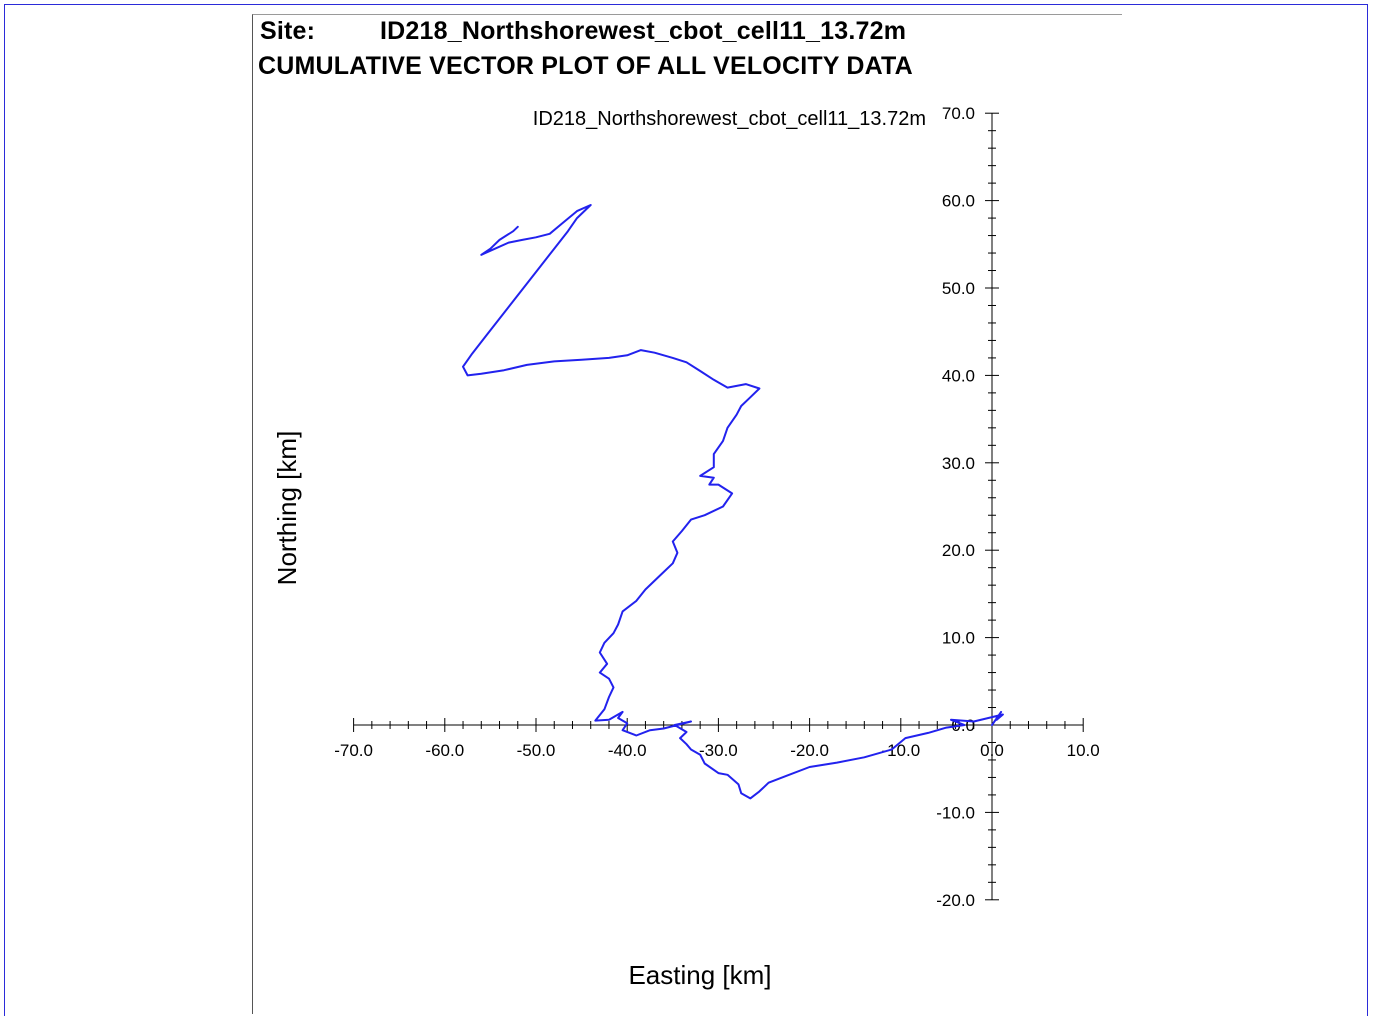 The image size is (1378, 1016). I want to click on y-tick-label: 30.0, so click(958, 463).